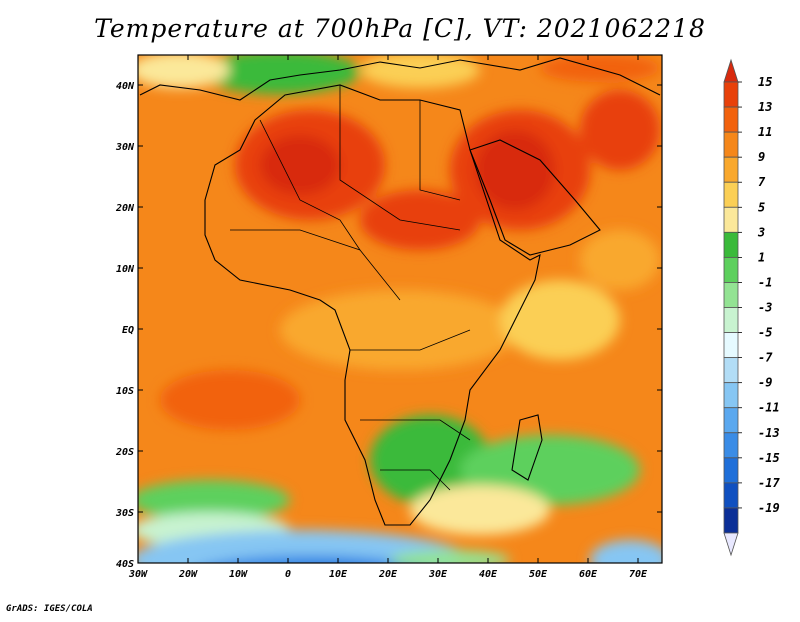  Describe the element at coordinates (765, 107) in the screenshot. I see `colorbar-label: 13` at that location.